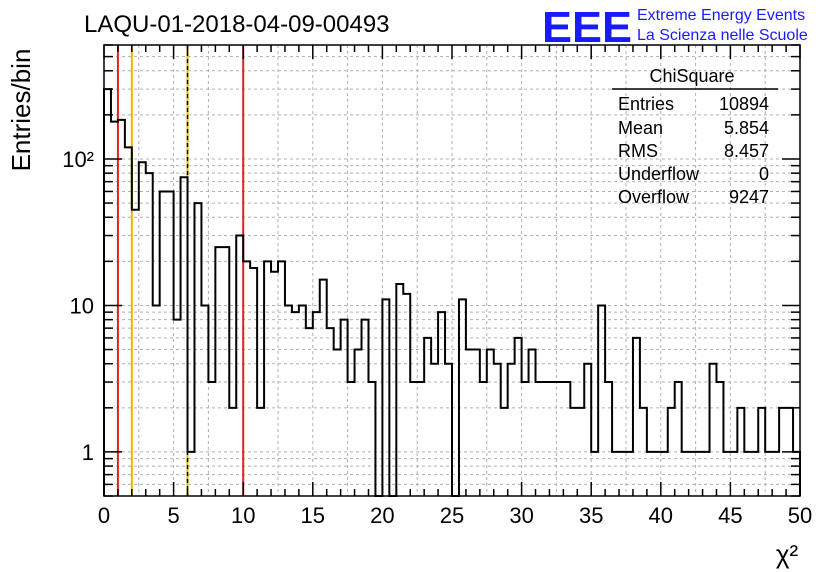 The height and width of the screenshot is (572, 836). What do you see at coordinates (521, 515) in the screenshot?
I see `x-tick-label: 30` at bounding box center [521, 515].